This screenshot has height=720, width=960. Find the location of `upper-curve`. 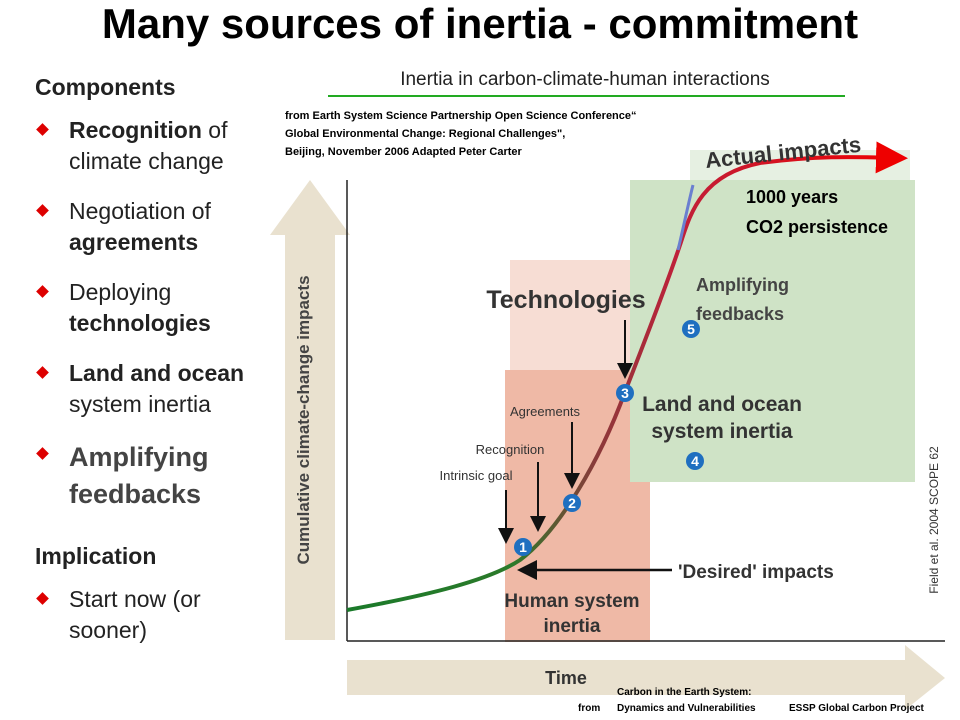

upper-curve is located at coordinates (685, 217).